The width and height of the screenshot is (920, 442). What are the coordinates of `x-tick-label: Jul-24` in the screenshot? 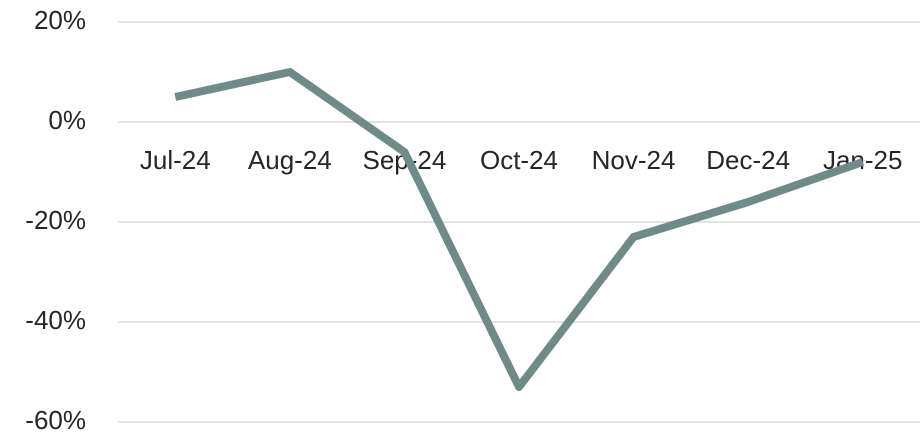 It's located at (175, 160).